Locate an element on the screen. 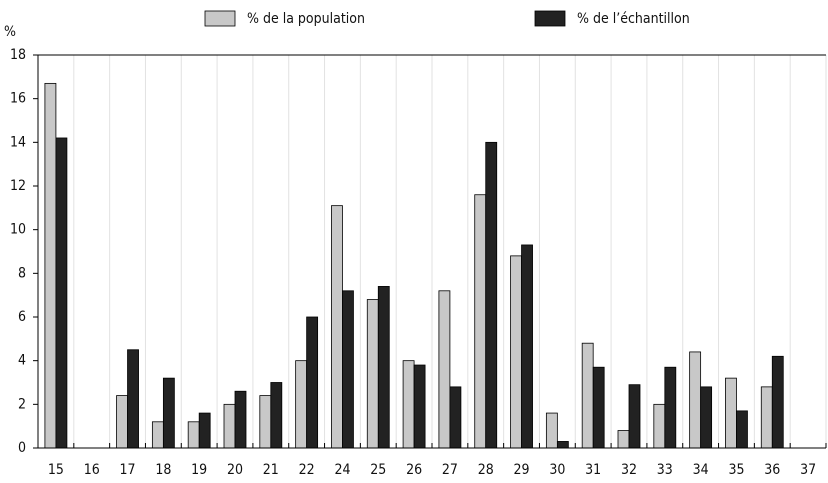 This screenshot has height=483, width=828. y-tick-label: 16 is located at coordinates (18, 99).